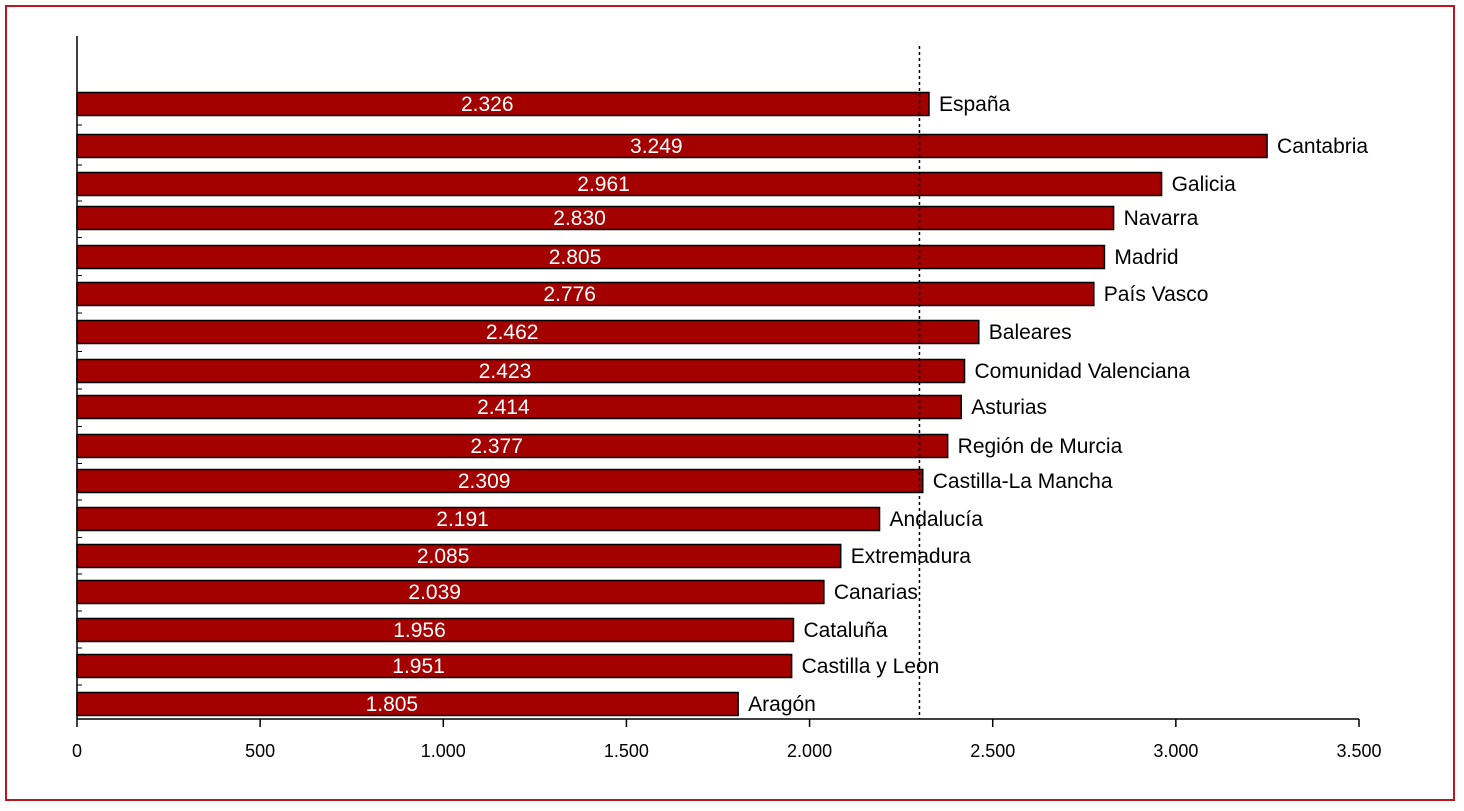 The height and width of the screenshot is (811, 1464). I want to click on value-label: 1.956, so click(419, 630).